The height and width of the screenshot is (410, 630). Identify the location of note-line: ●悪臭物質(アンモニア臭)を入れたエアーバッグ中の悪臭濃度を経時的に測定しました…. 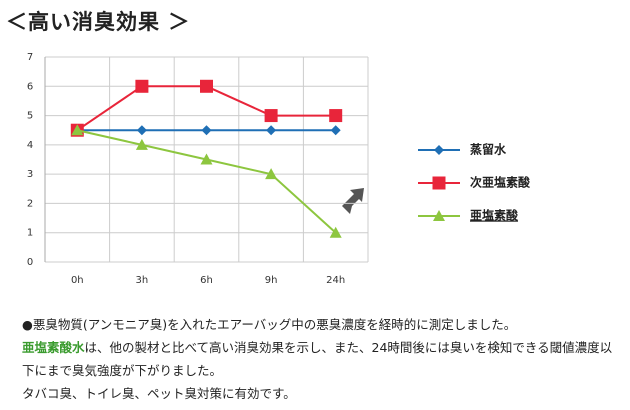
(269, 324).